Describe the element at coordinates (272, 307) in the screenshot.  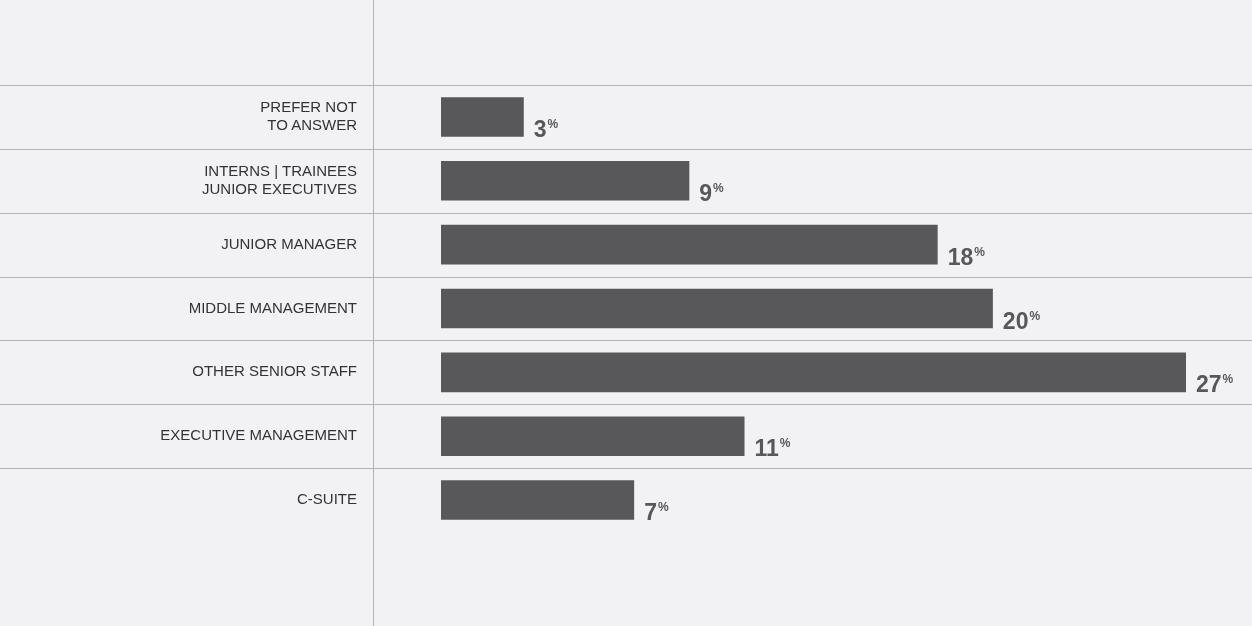
I see `y-tick-label: MIDDLE MANAGEMENT` at that location.